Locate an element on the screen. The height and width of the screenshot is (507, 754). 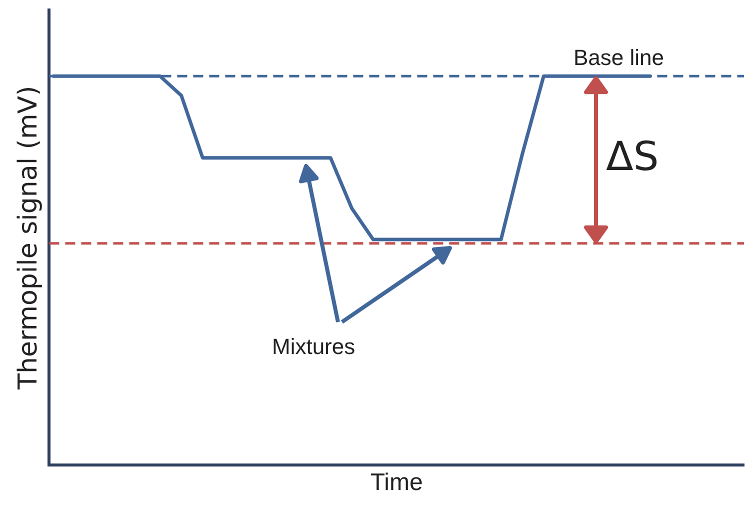
ref-line-label: Base line is located at coordinates (618, 57).